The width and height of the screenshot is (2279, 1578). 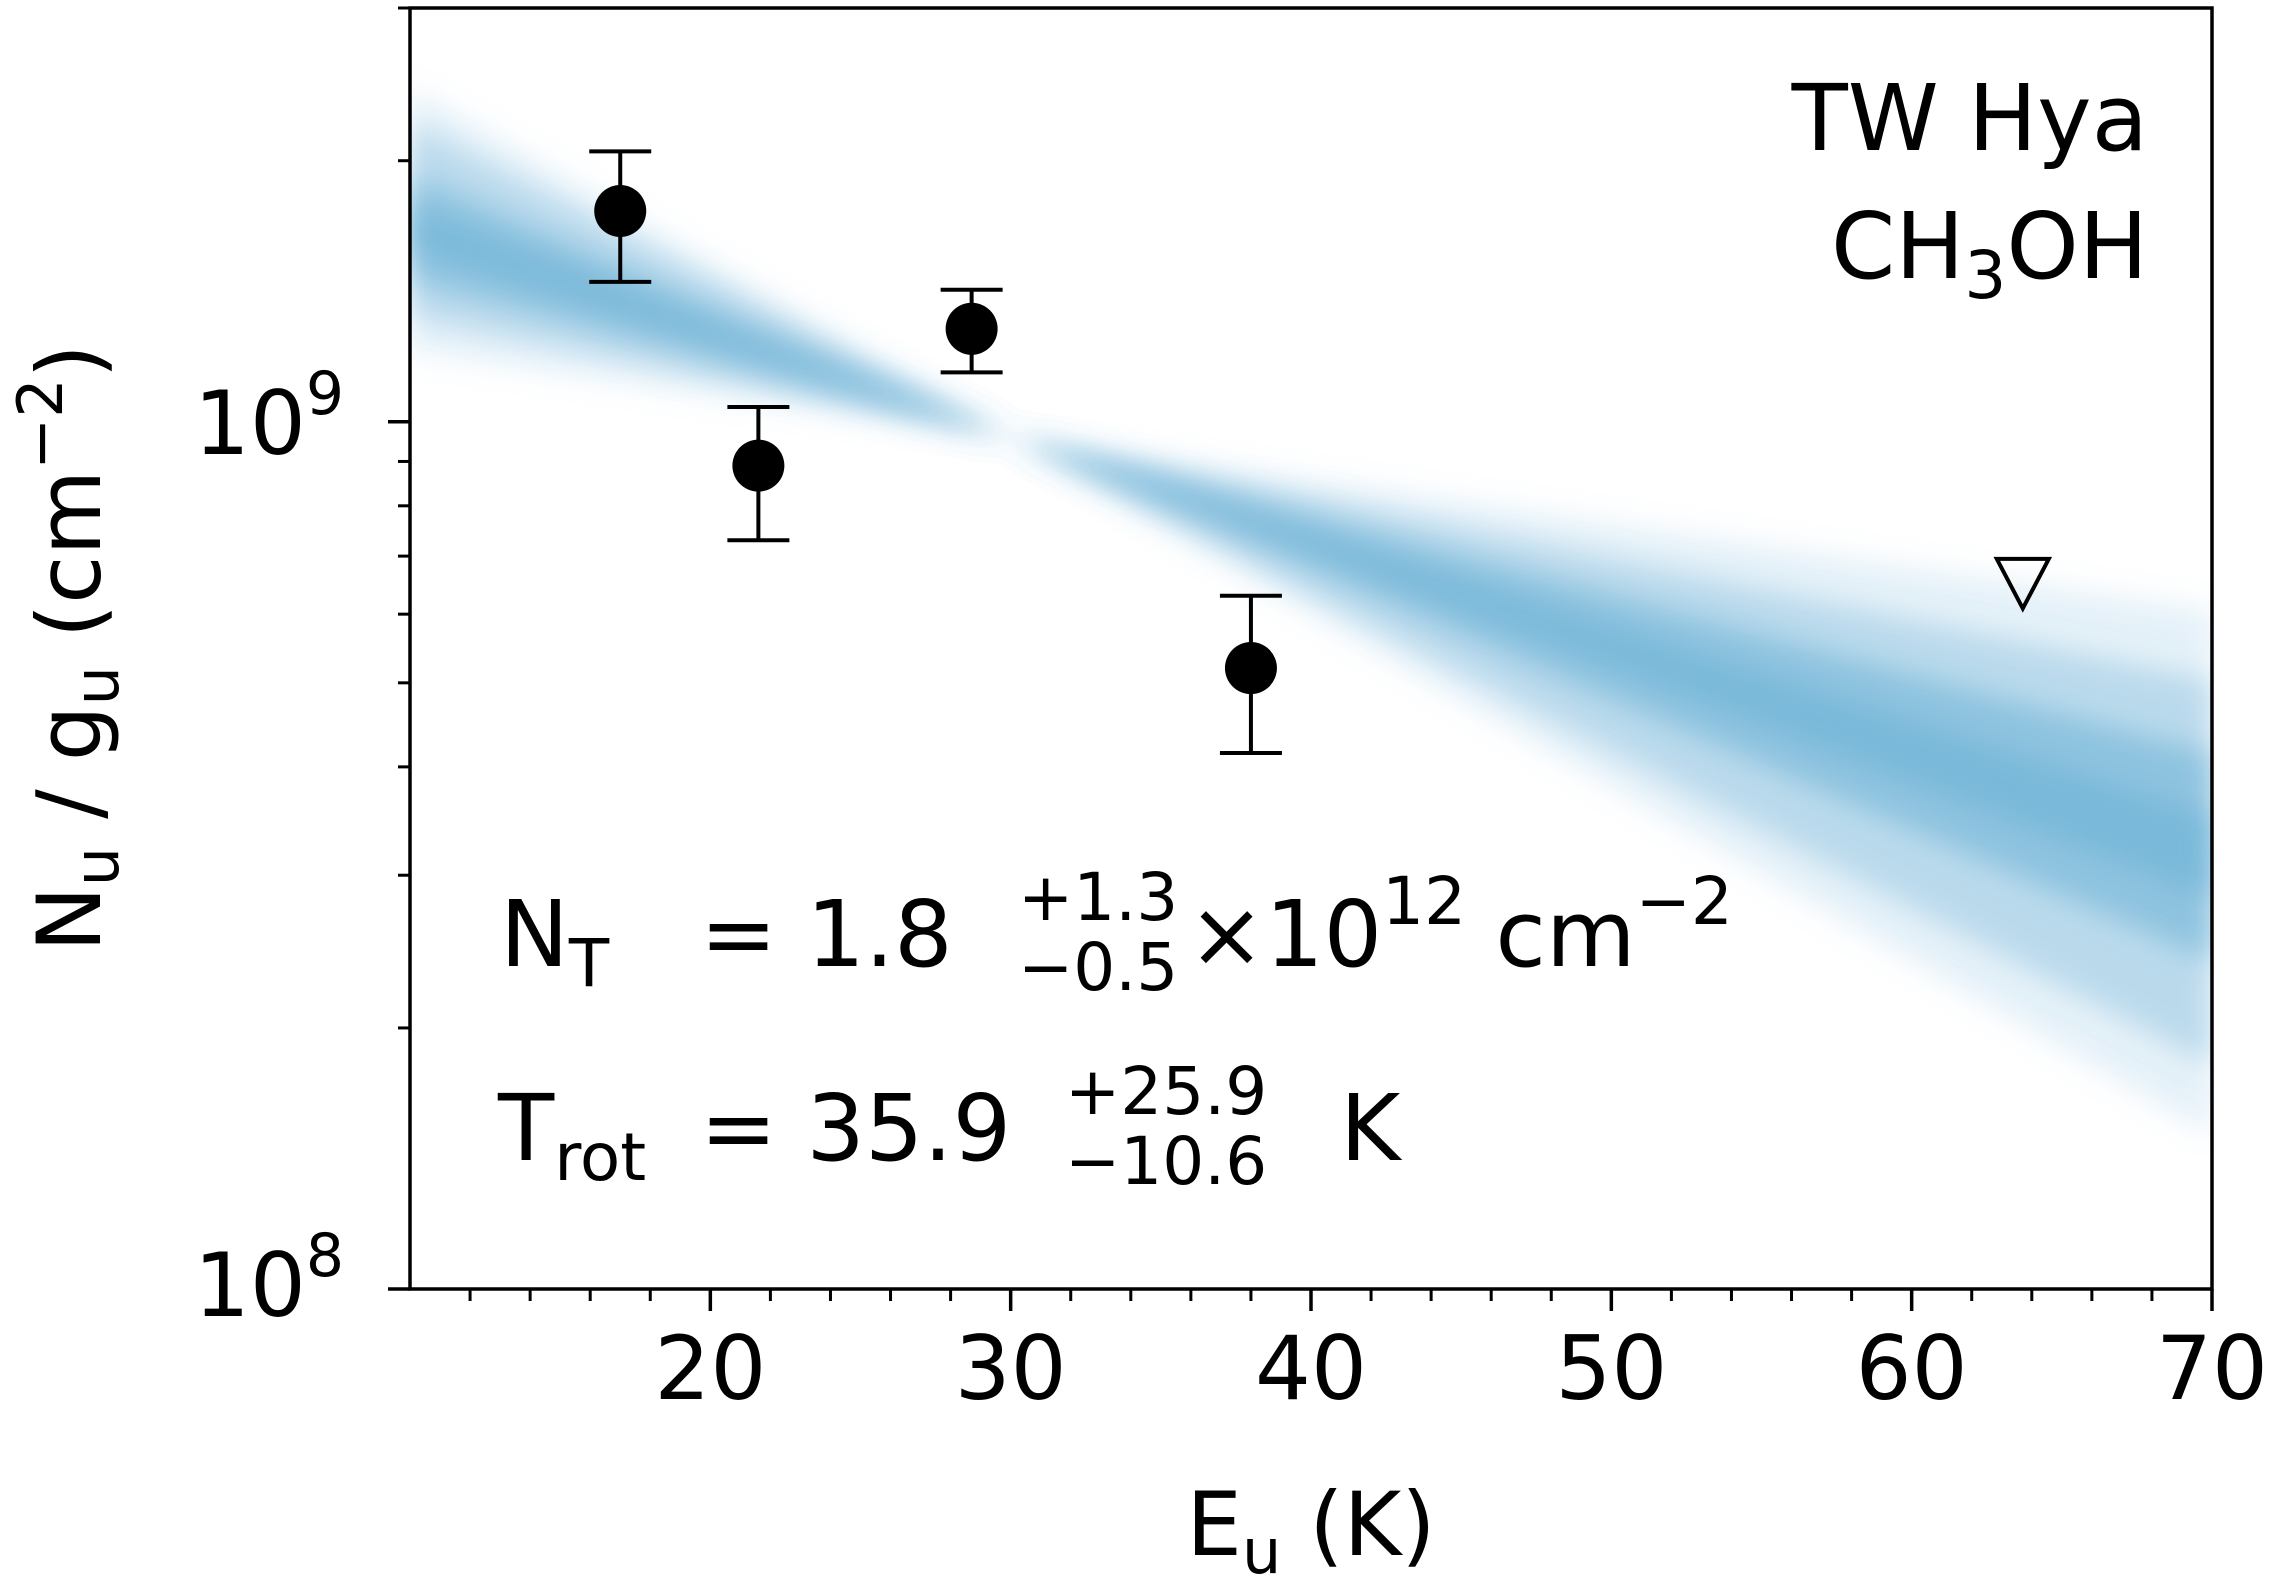 I want to click on upper-limit-marker, so click(x=2023, y=584).